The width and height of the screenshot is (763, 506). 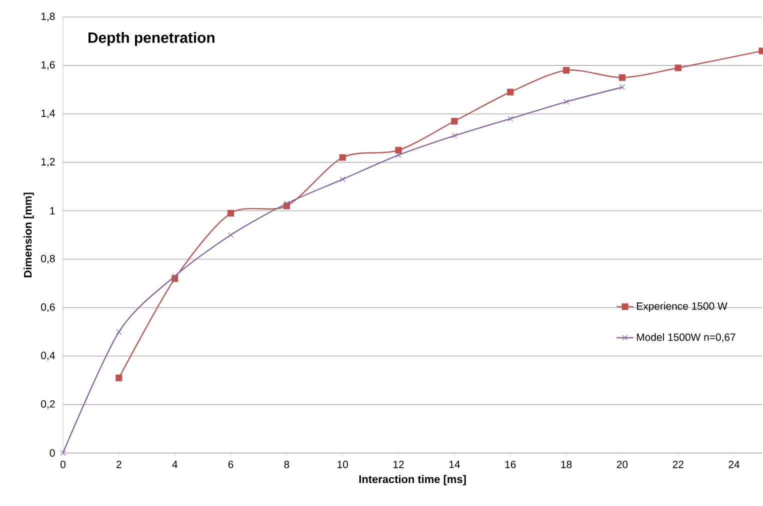 I want to click on y-tick-label: 1,2, so click(x=48, y=162).